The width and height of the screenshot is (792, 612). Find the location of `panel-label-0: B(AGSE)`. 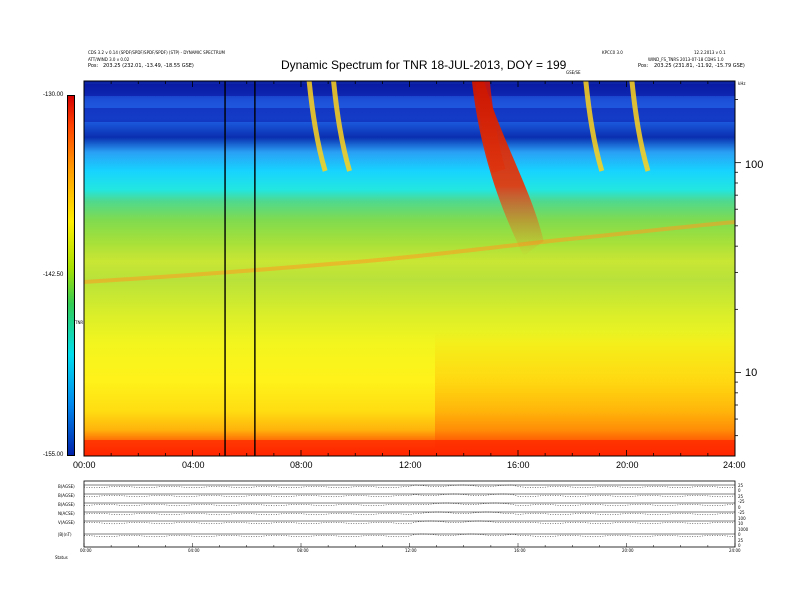

panel-label-0: B(AGSE) is located at coordinates (66, 486).